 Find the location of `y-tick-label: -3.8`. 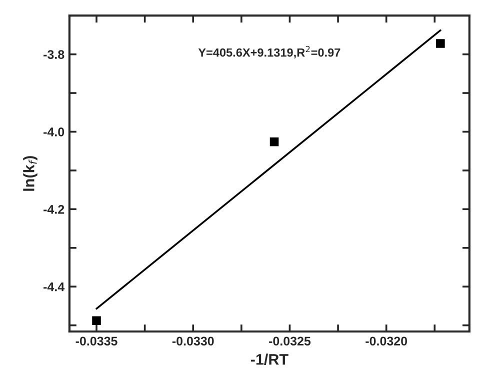

y-tick-label: -3.8 is located at coordinates (54, 54).